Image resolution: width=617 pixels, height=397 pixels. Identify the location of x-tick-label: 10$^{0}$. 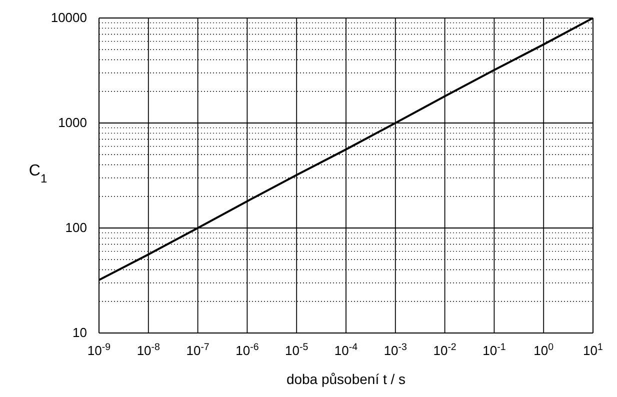
(544, 350).